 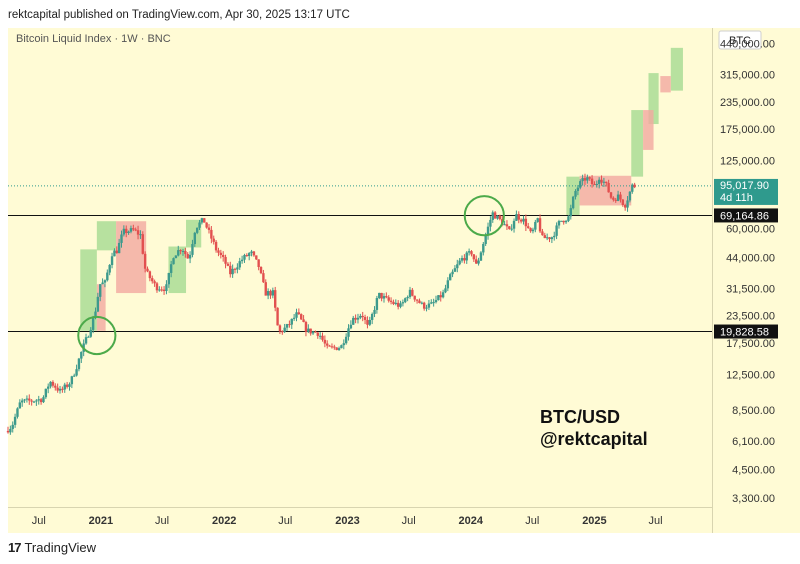 What do you see at coordinates (580, 417) in the screenshot?
I see `watermark-pair: BTC/USD` at bounding box center [580, 417].